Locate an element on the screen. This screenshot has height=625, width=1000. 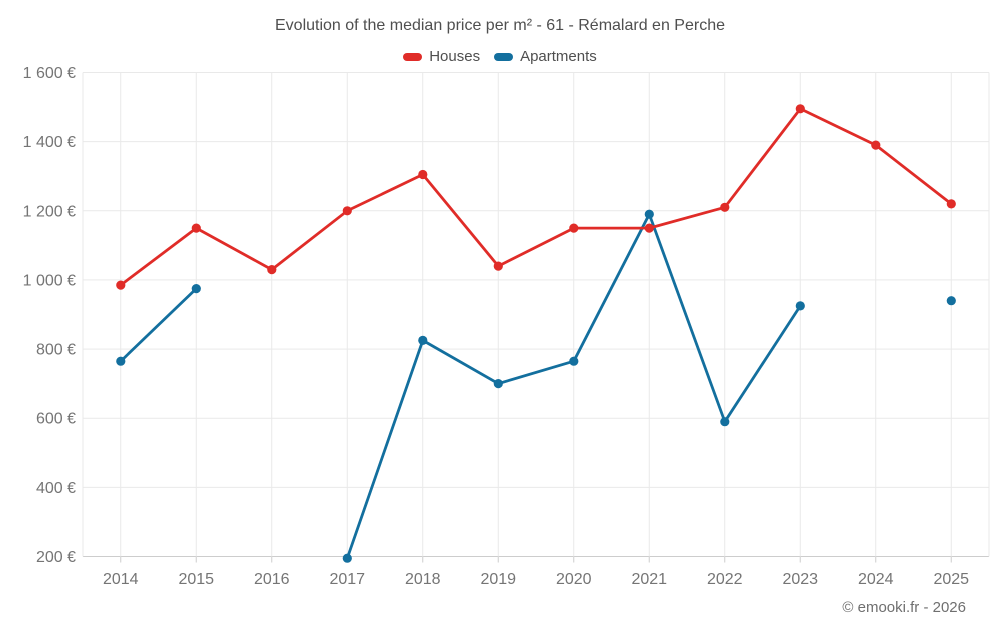
data-point-houses-2014 is located at coordinates (121, 285).